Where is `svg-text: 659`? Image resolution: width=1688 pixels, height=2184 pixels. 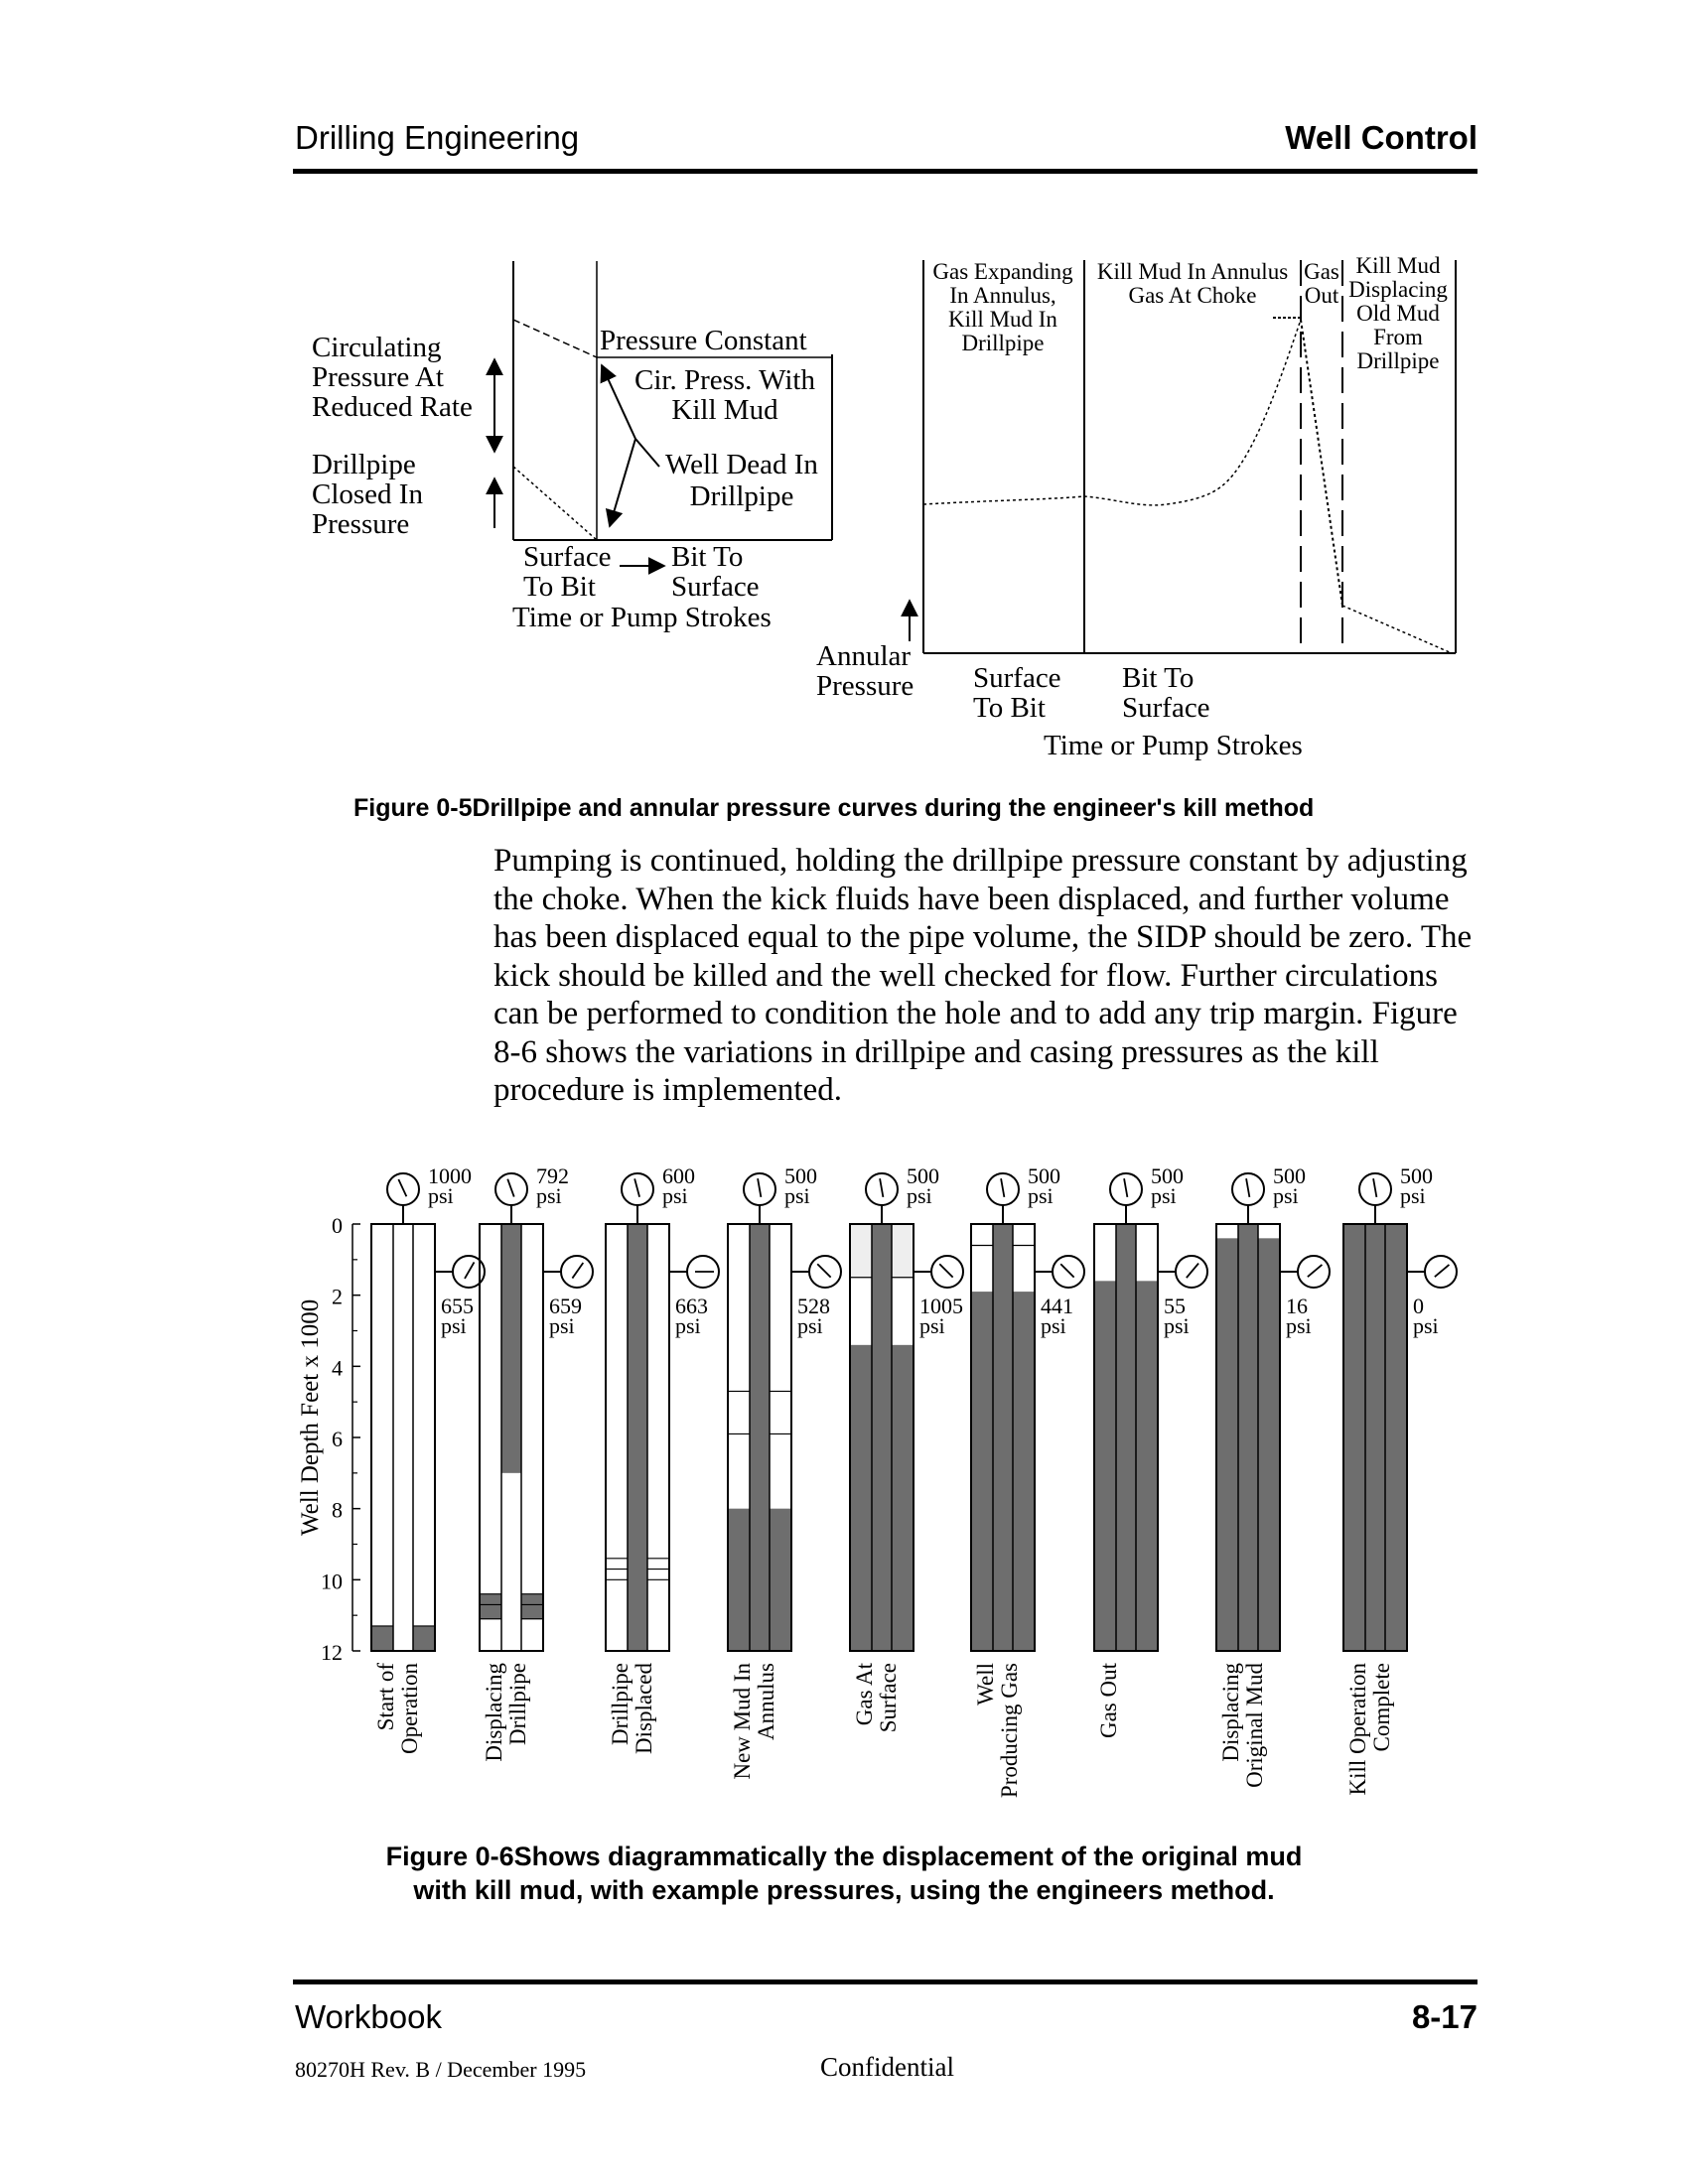
svg-text: 659 is located at coordinates (565, 1306).